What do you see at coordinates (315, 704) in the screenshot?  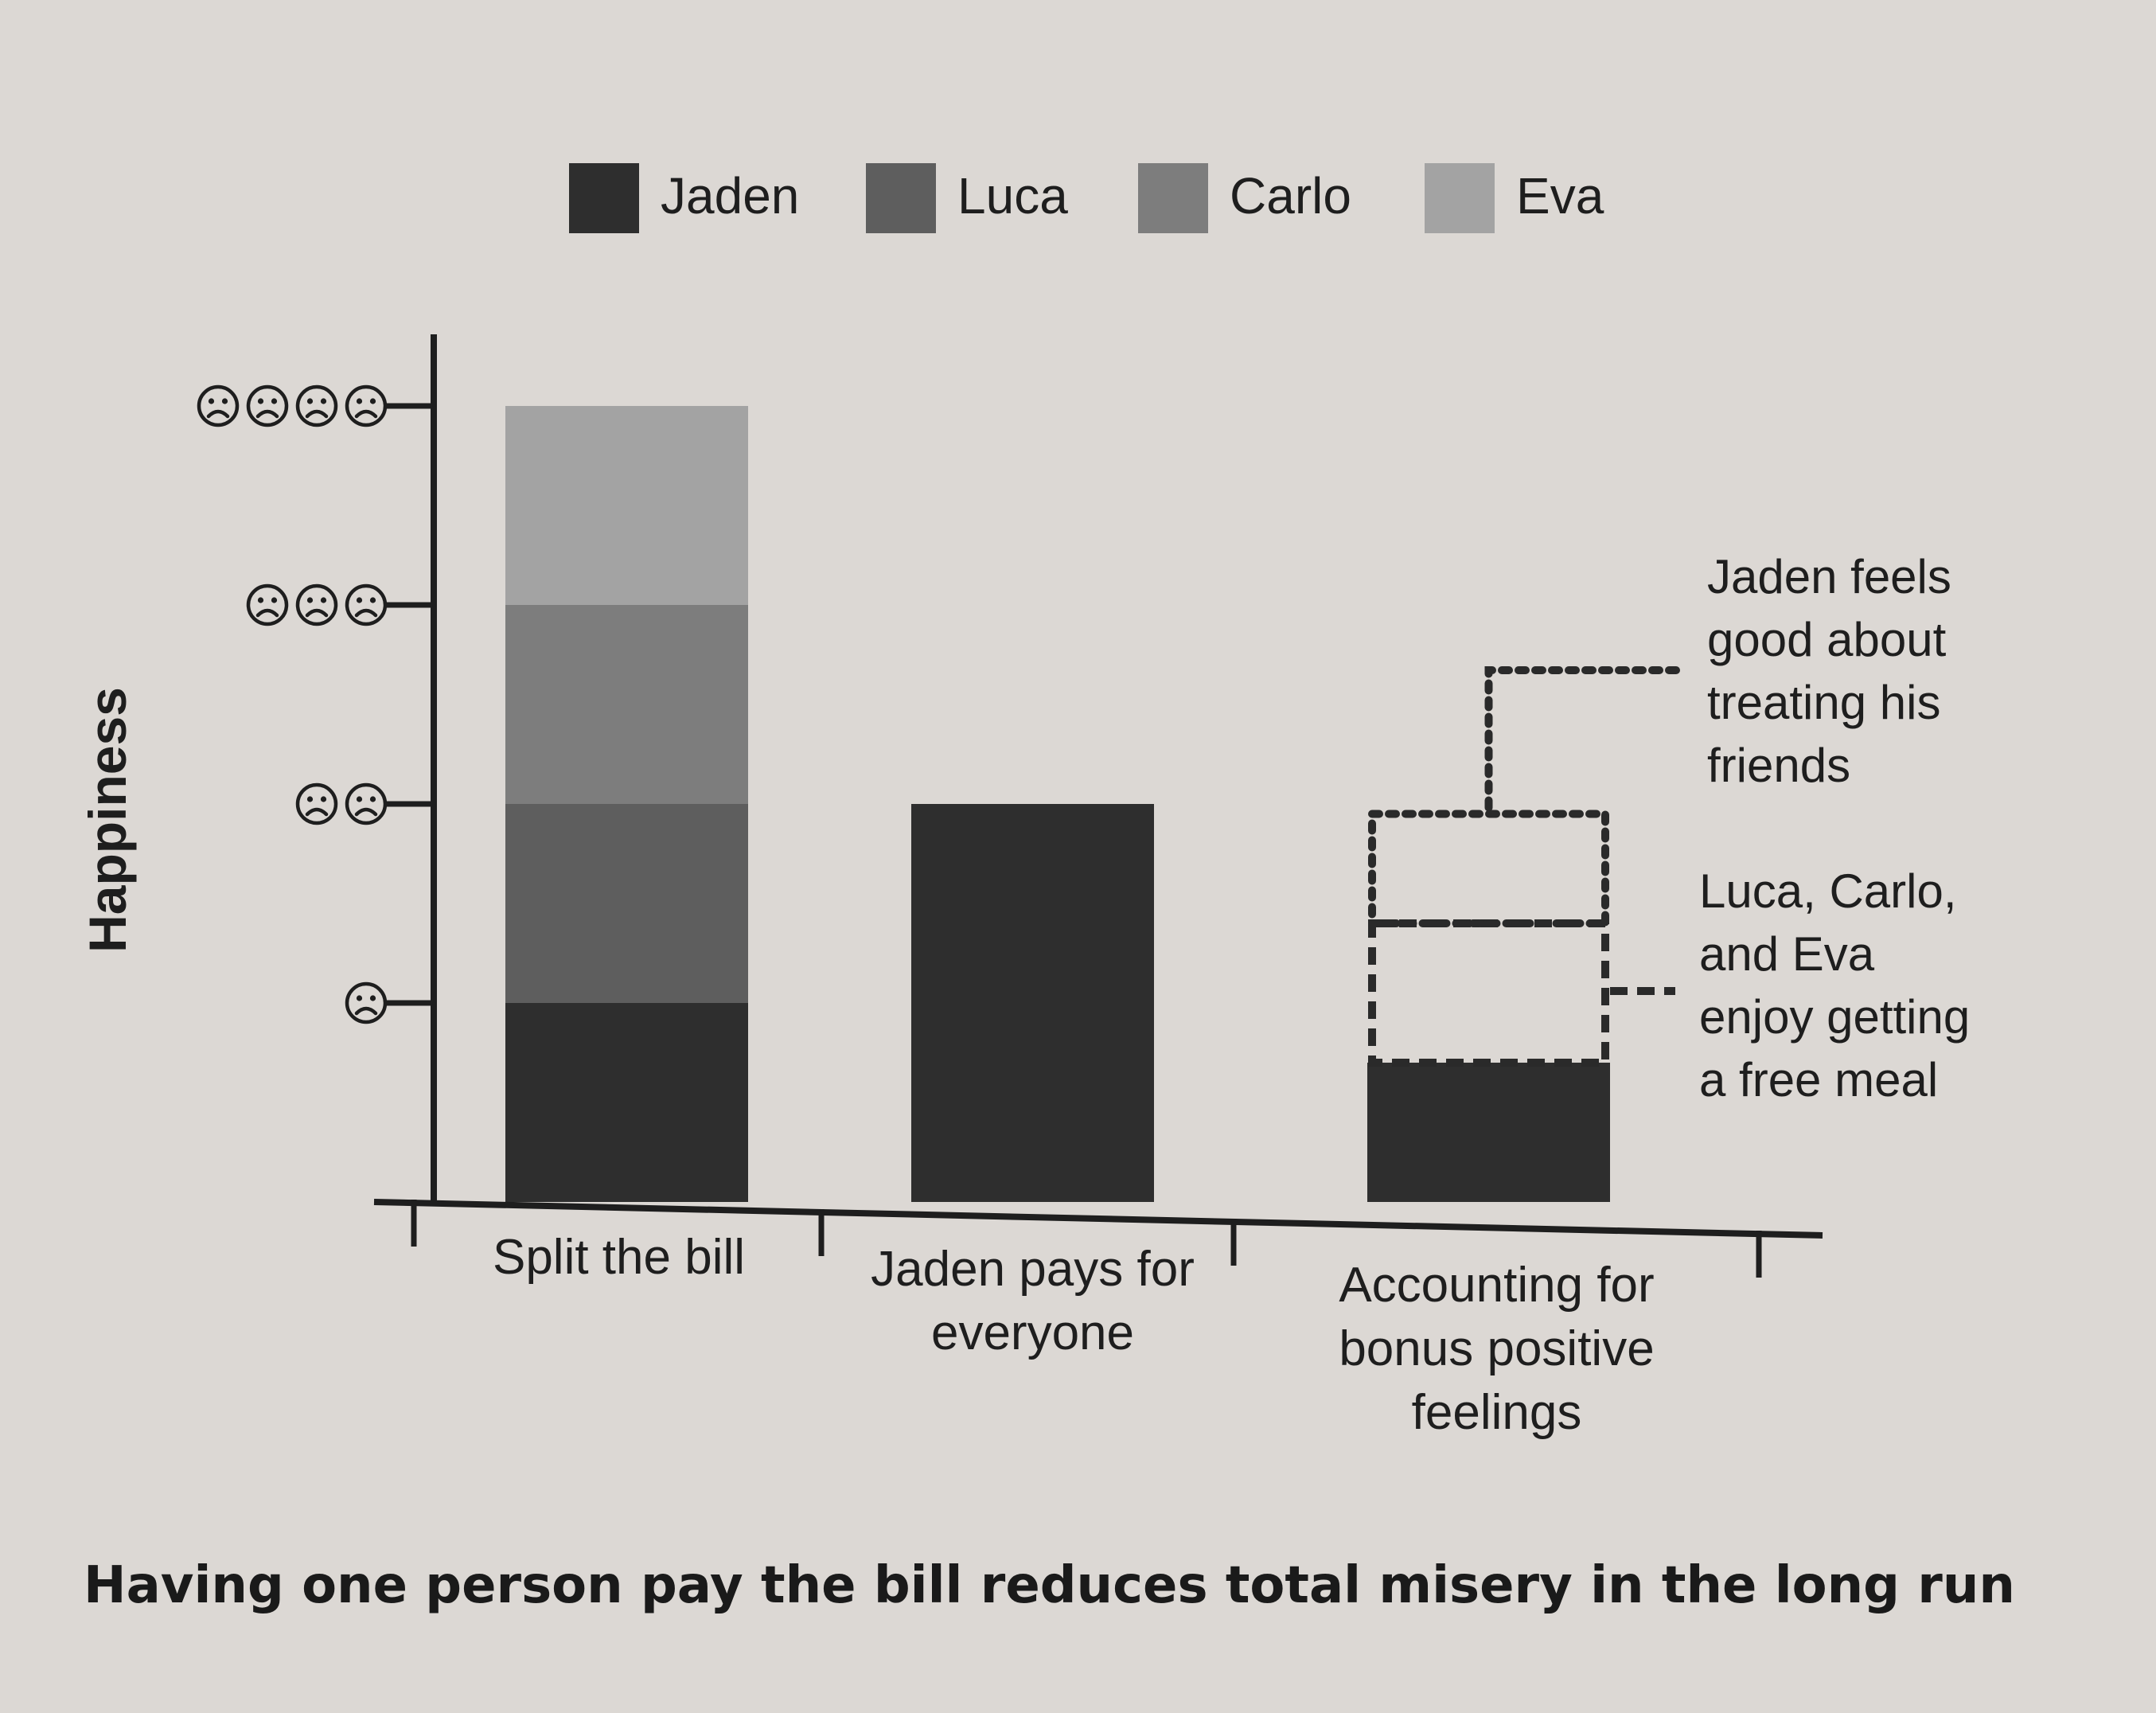 I see `y-ticks` at bounding box center [315, 704].